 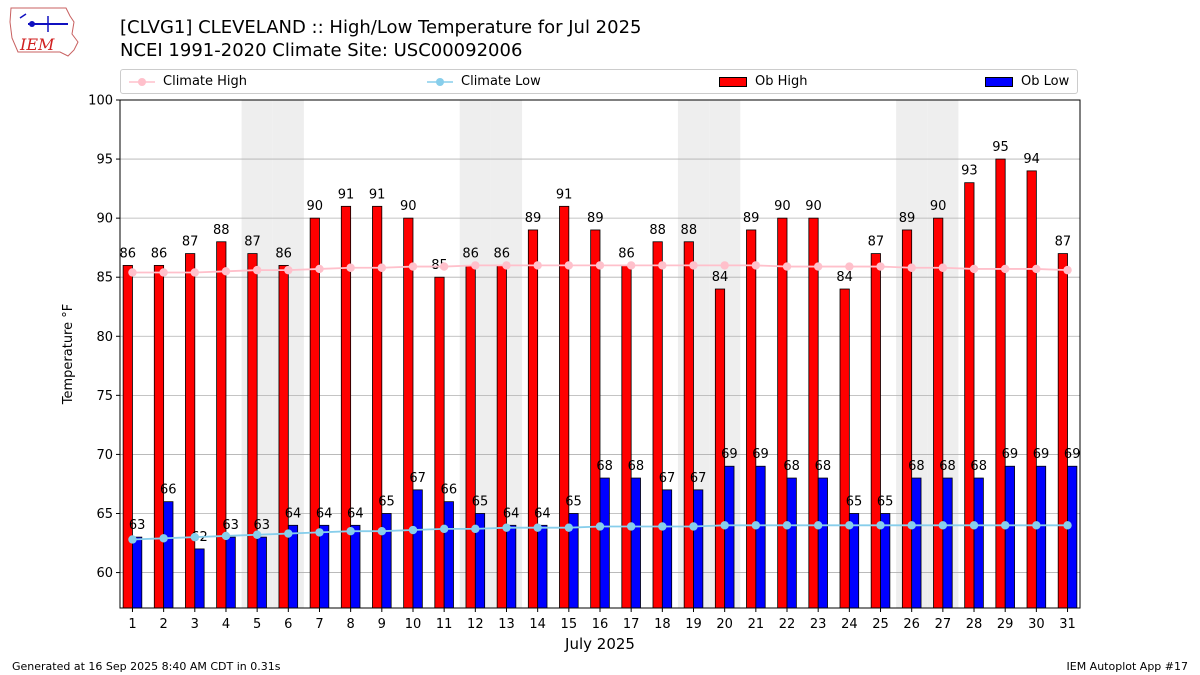 I want to click on ob-high-value-label: 95, so click(x=1000, y=147).